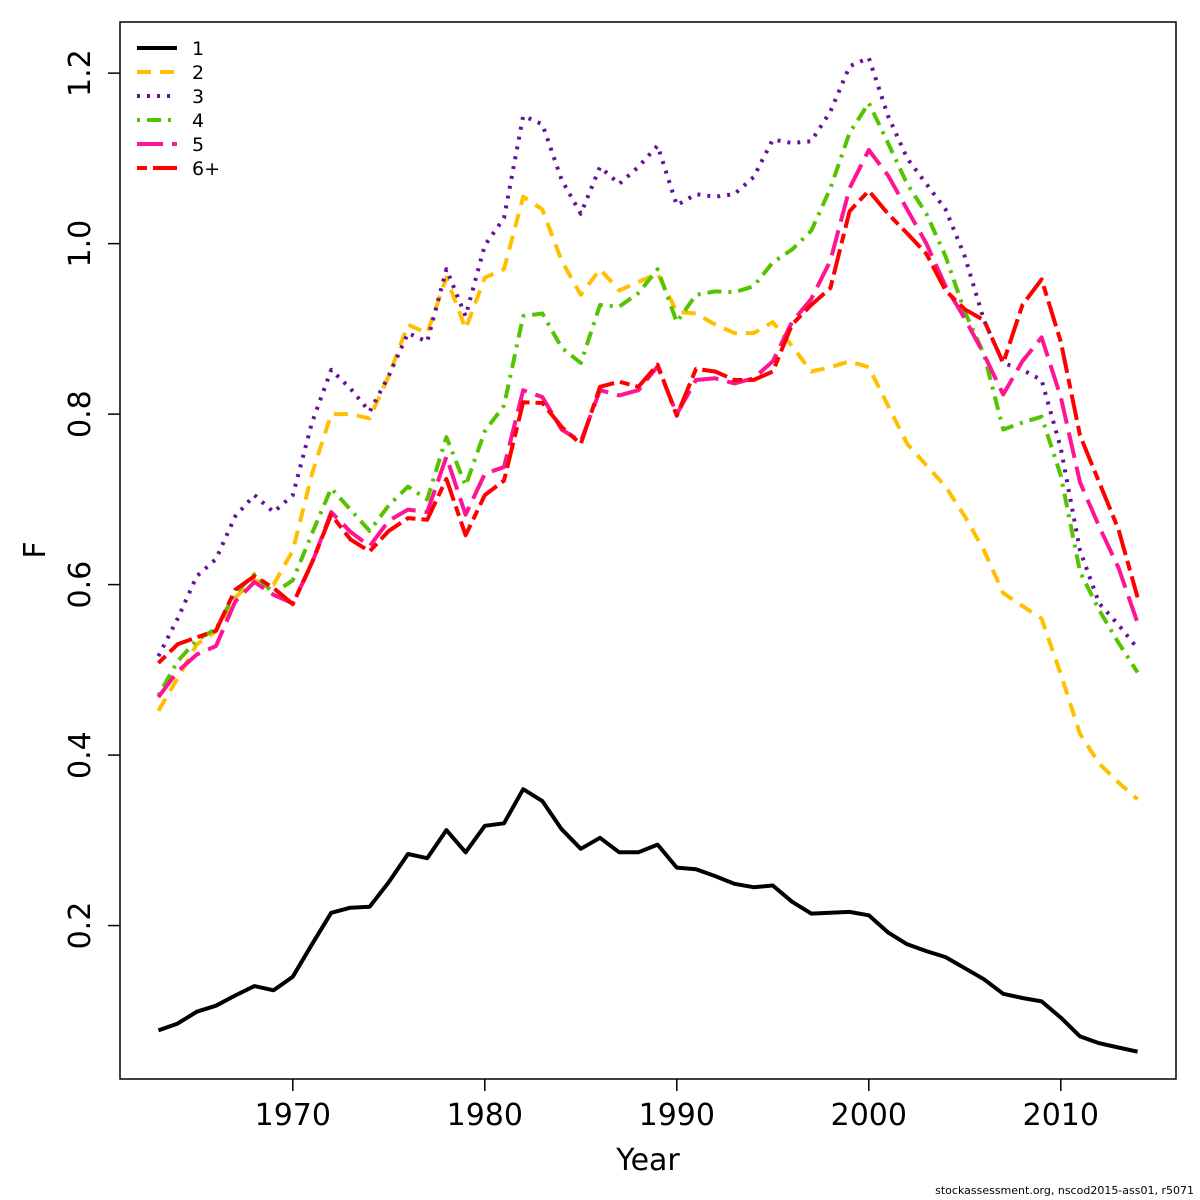  I want to click on x-axis: 1970 1980 1990 2000 2010, so click(677, 1106).